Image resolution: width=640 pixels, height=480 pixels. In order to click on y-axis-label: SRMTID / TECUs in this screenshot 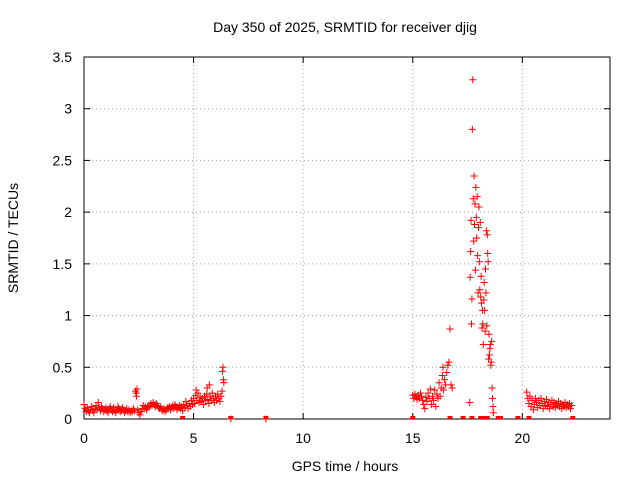, I will do `click(13, 238)`.